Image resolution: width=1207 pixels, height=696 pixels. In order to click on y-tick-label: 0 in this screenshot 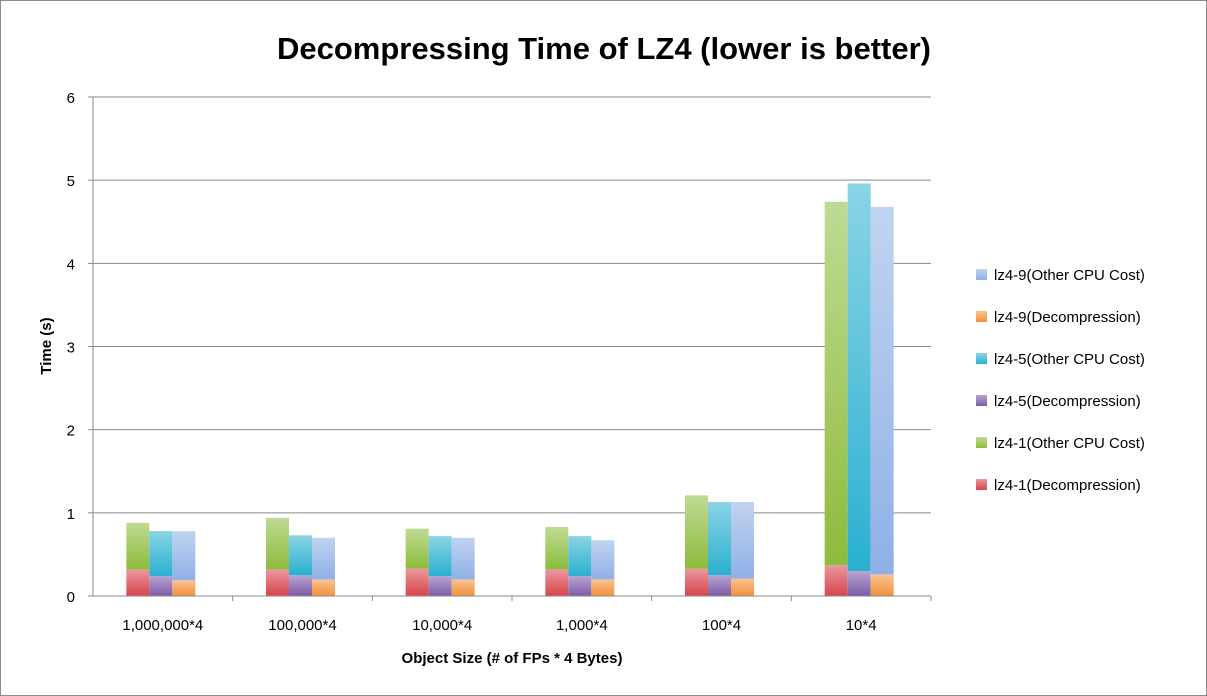, I will do `click(71, 597)`.